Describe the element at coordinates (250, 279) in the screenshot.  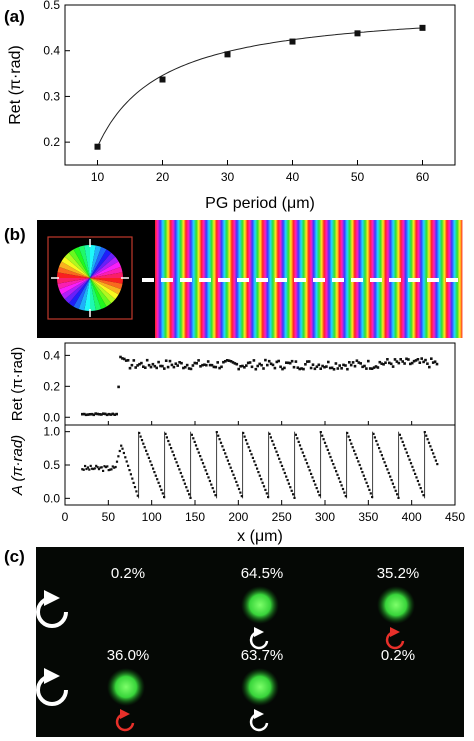
I see `panel-b-image` at that location.